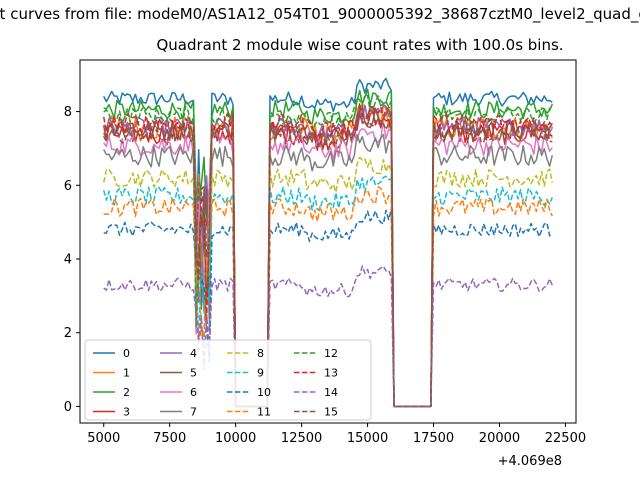 The height and width of the screenshot is (480, 640). I want to click on legend-label-2: 2, so click(126, 392).